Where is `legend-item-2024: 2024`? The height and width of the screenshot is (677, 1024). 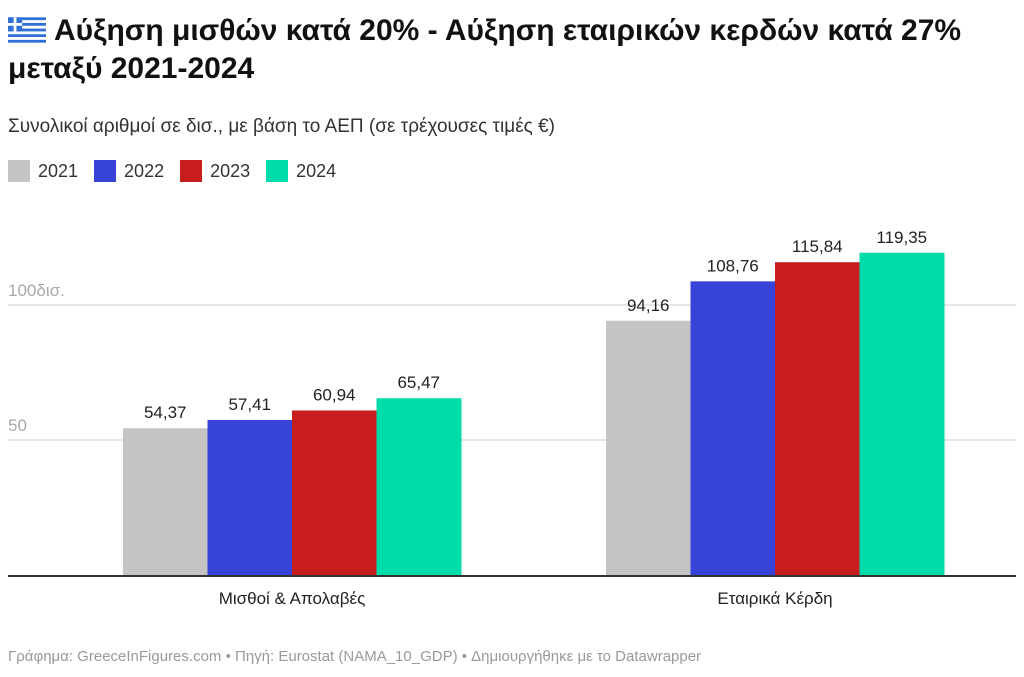 legend-item-2024: 2024 is located at coordinates (301, 171).